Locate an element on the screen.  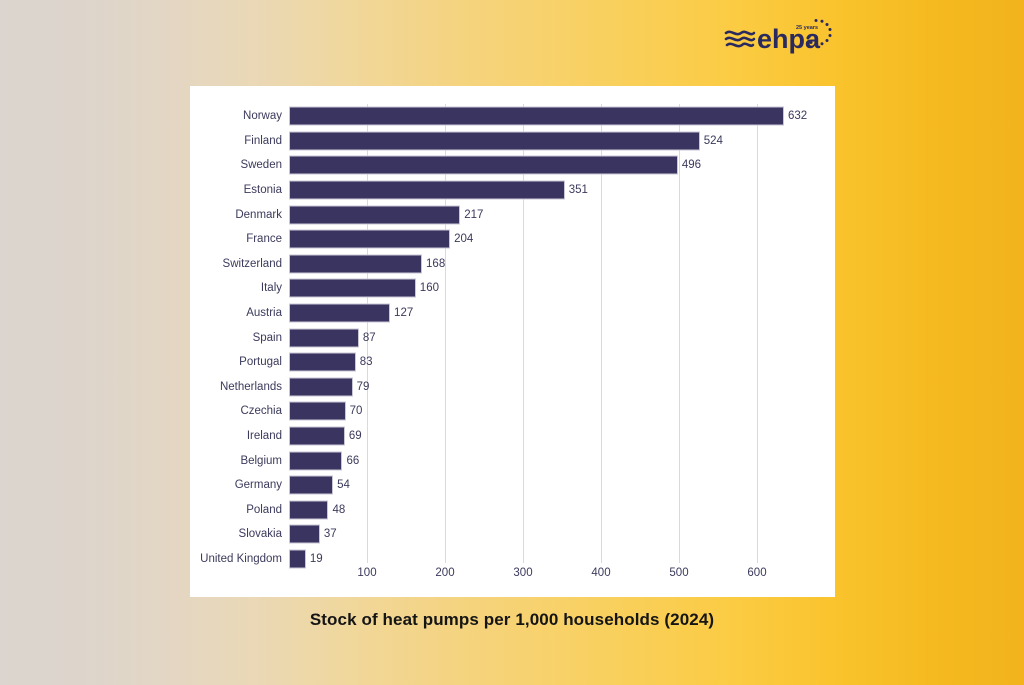
bar-value-label: 83 is located at coordinates (366, 362).